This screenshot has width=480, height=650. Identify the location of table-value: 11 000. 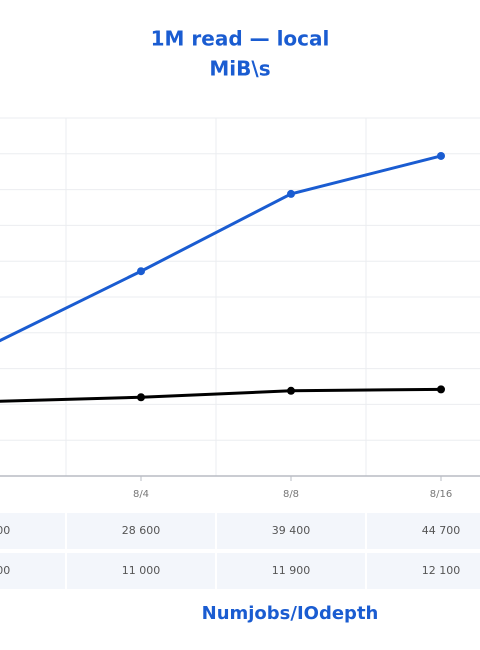
(141, 570).